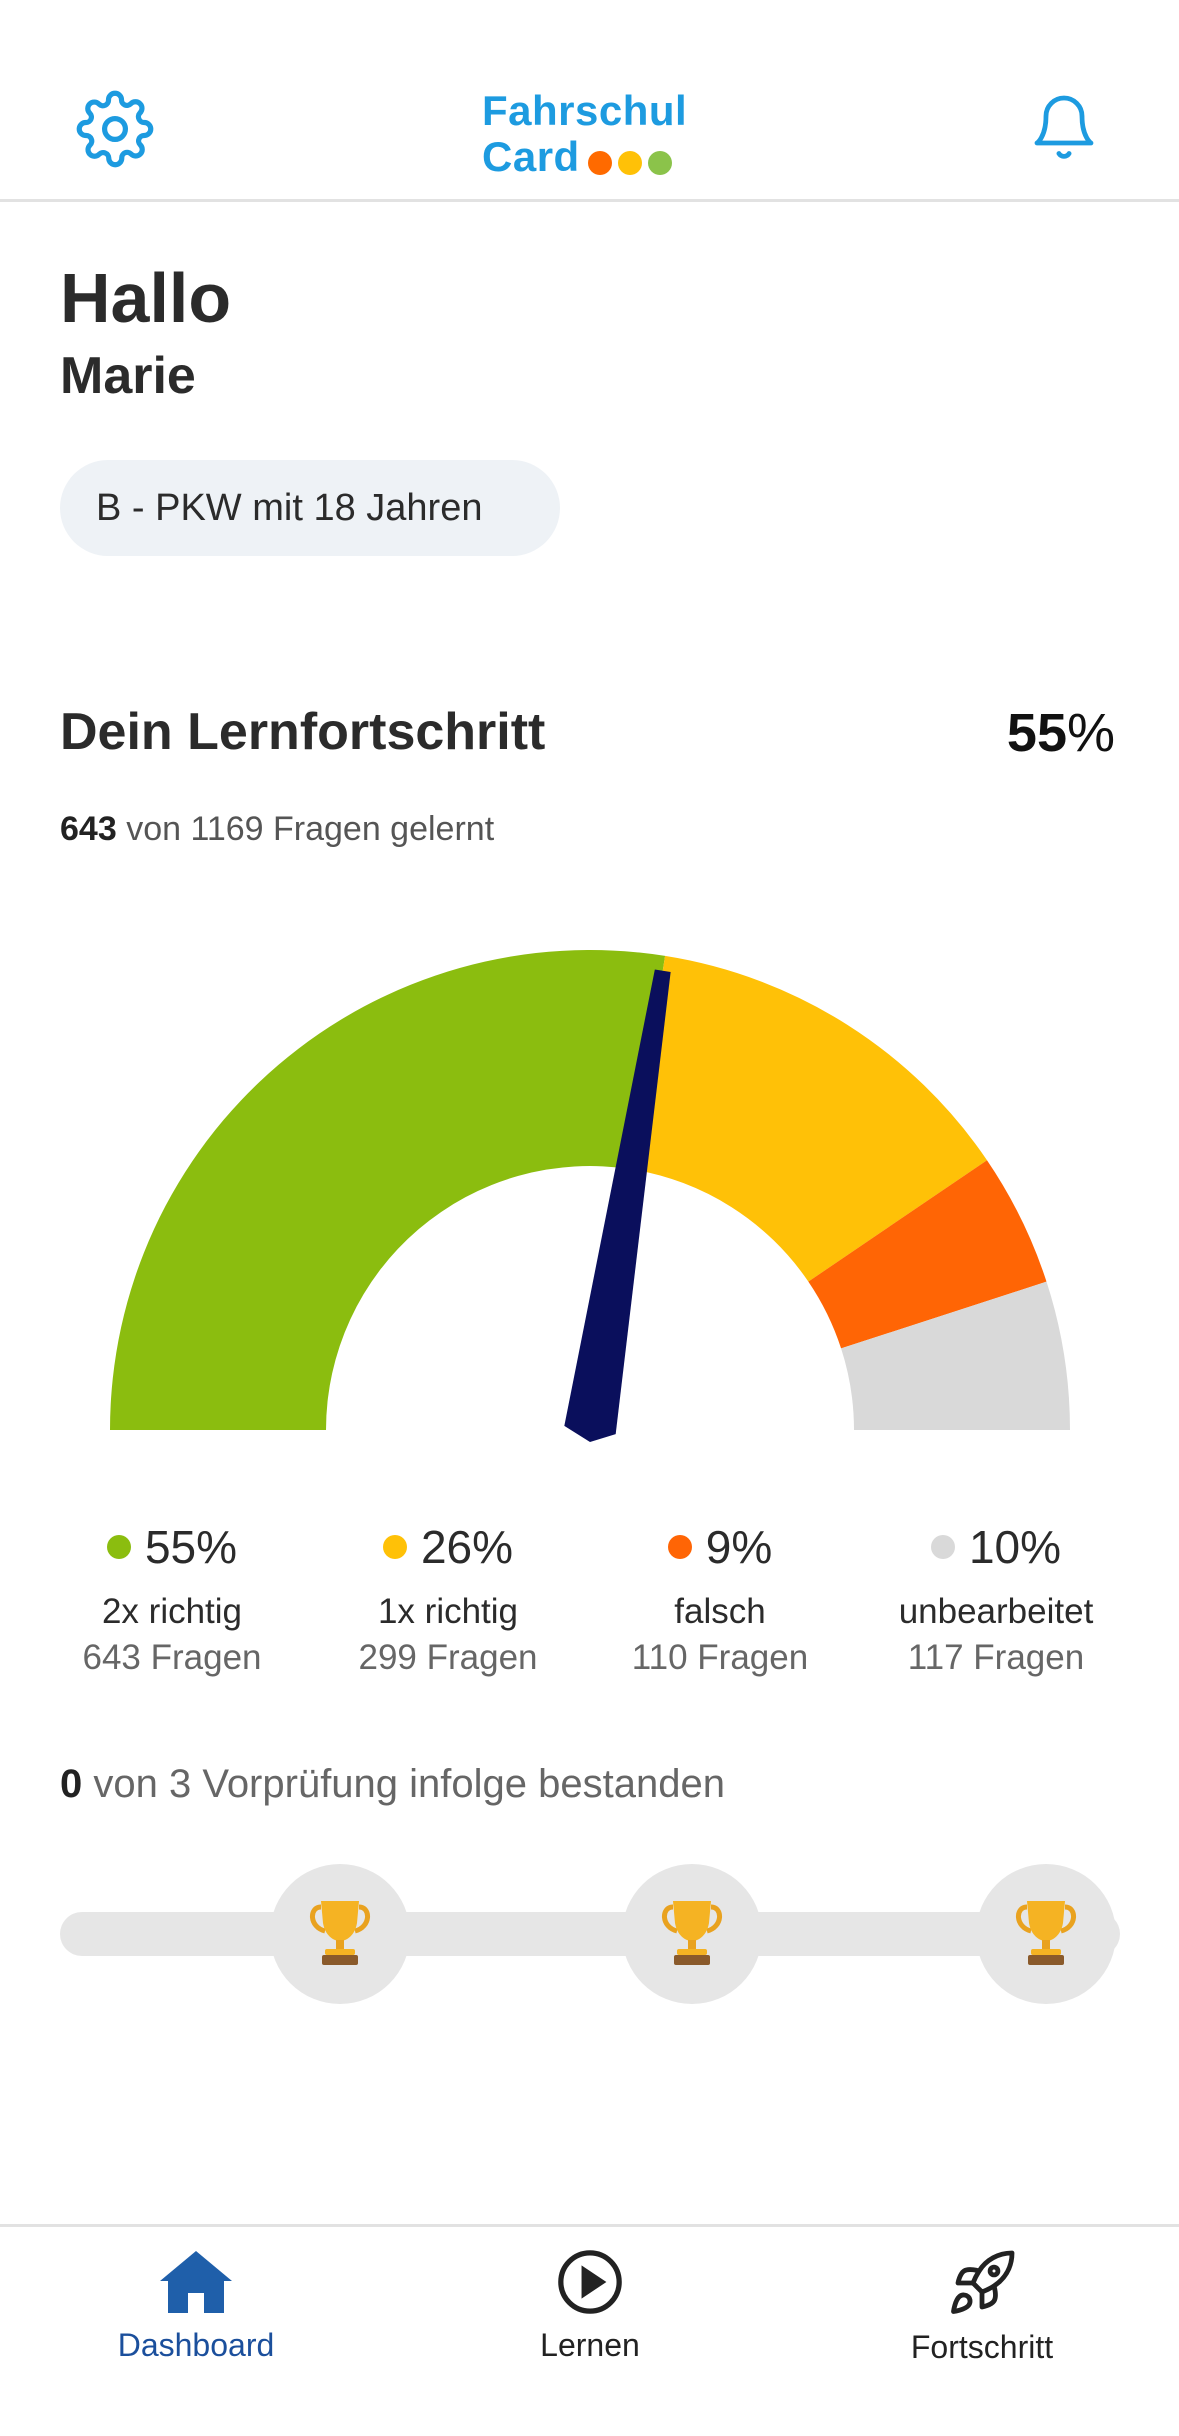  What do you see at coordinates (590, 2345) in the screenshot?
I see `tab-lernen-label: Lernen` at bounding box center [590, 2345].